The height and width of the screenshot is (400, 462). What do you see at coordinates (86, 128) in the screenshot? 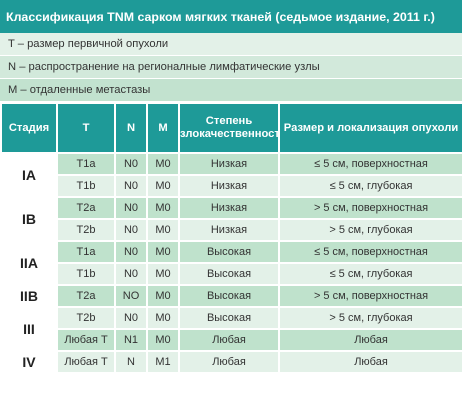
I see `header-t: T` at bounding box center [86, 128].